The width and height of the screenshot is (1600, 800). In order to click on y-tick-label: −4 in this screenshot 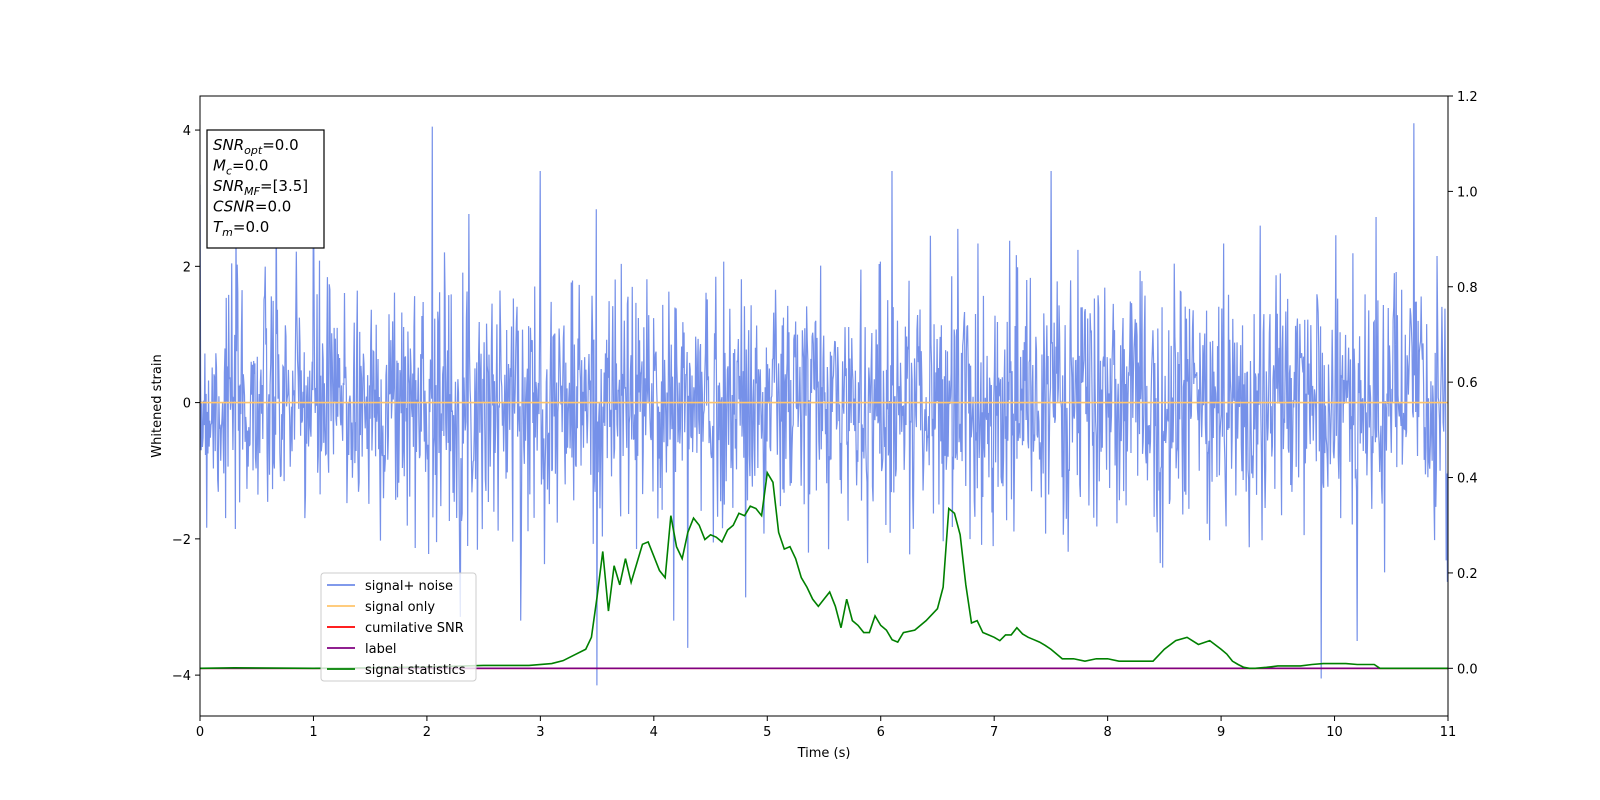, I will do `click(181, 676)`.